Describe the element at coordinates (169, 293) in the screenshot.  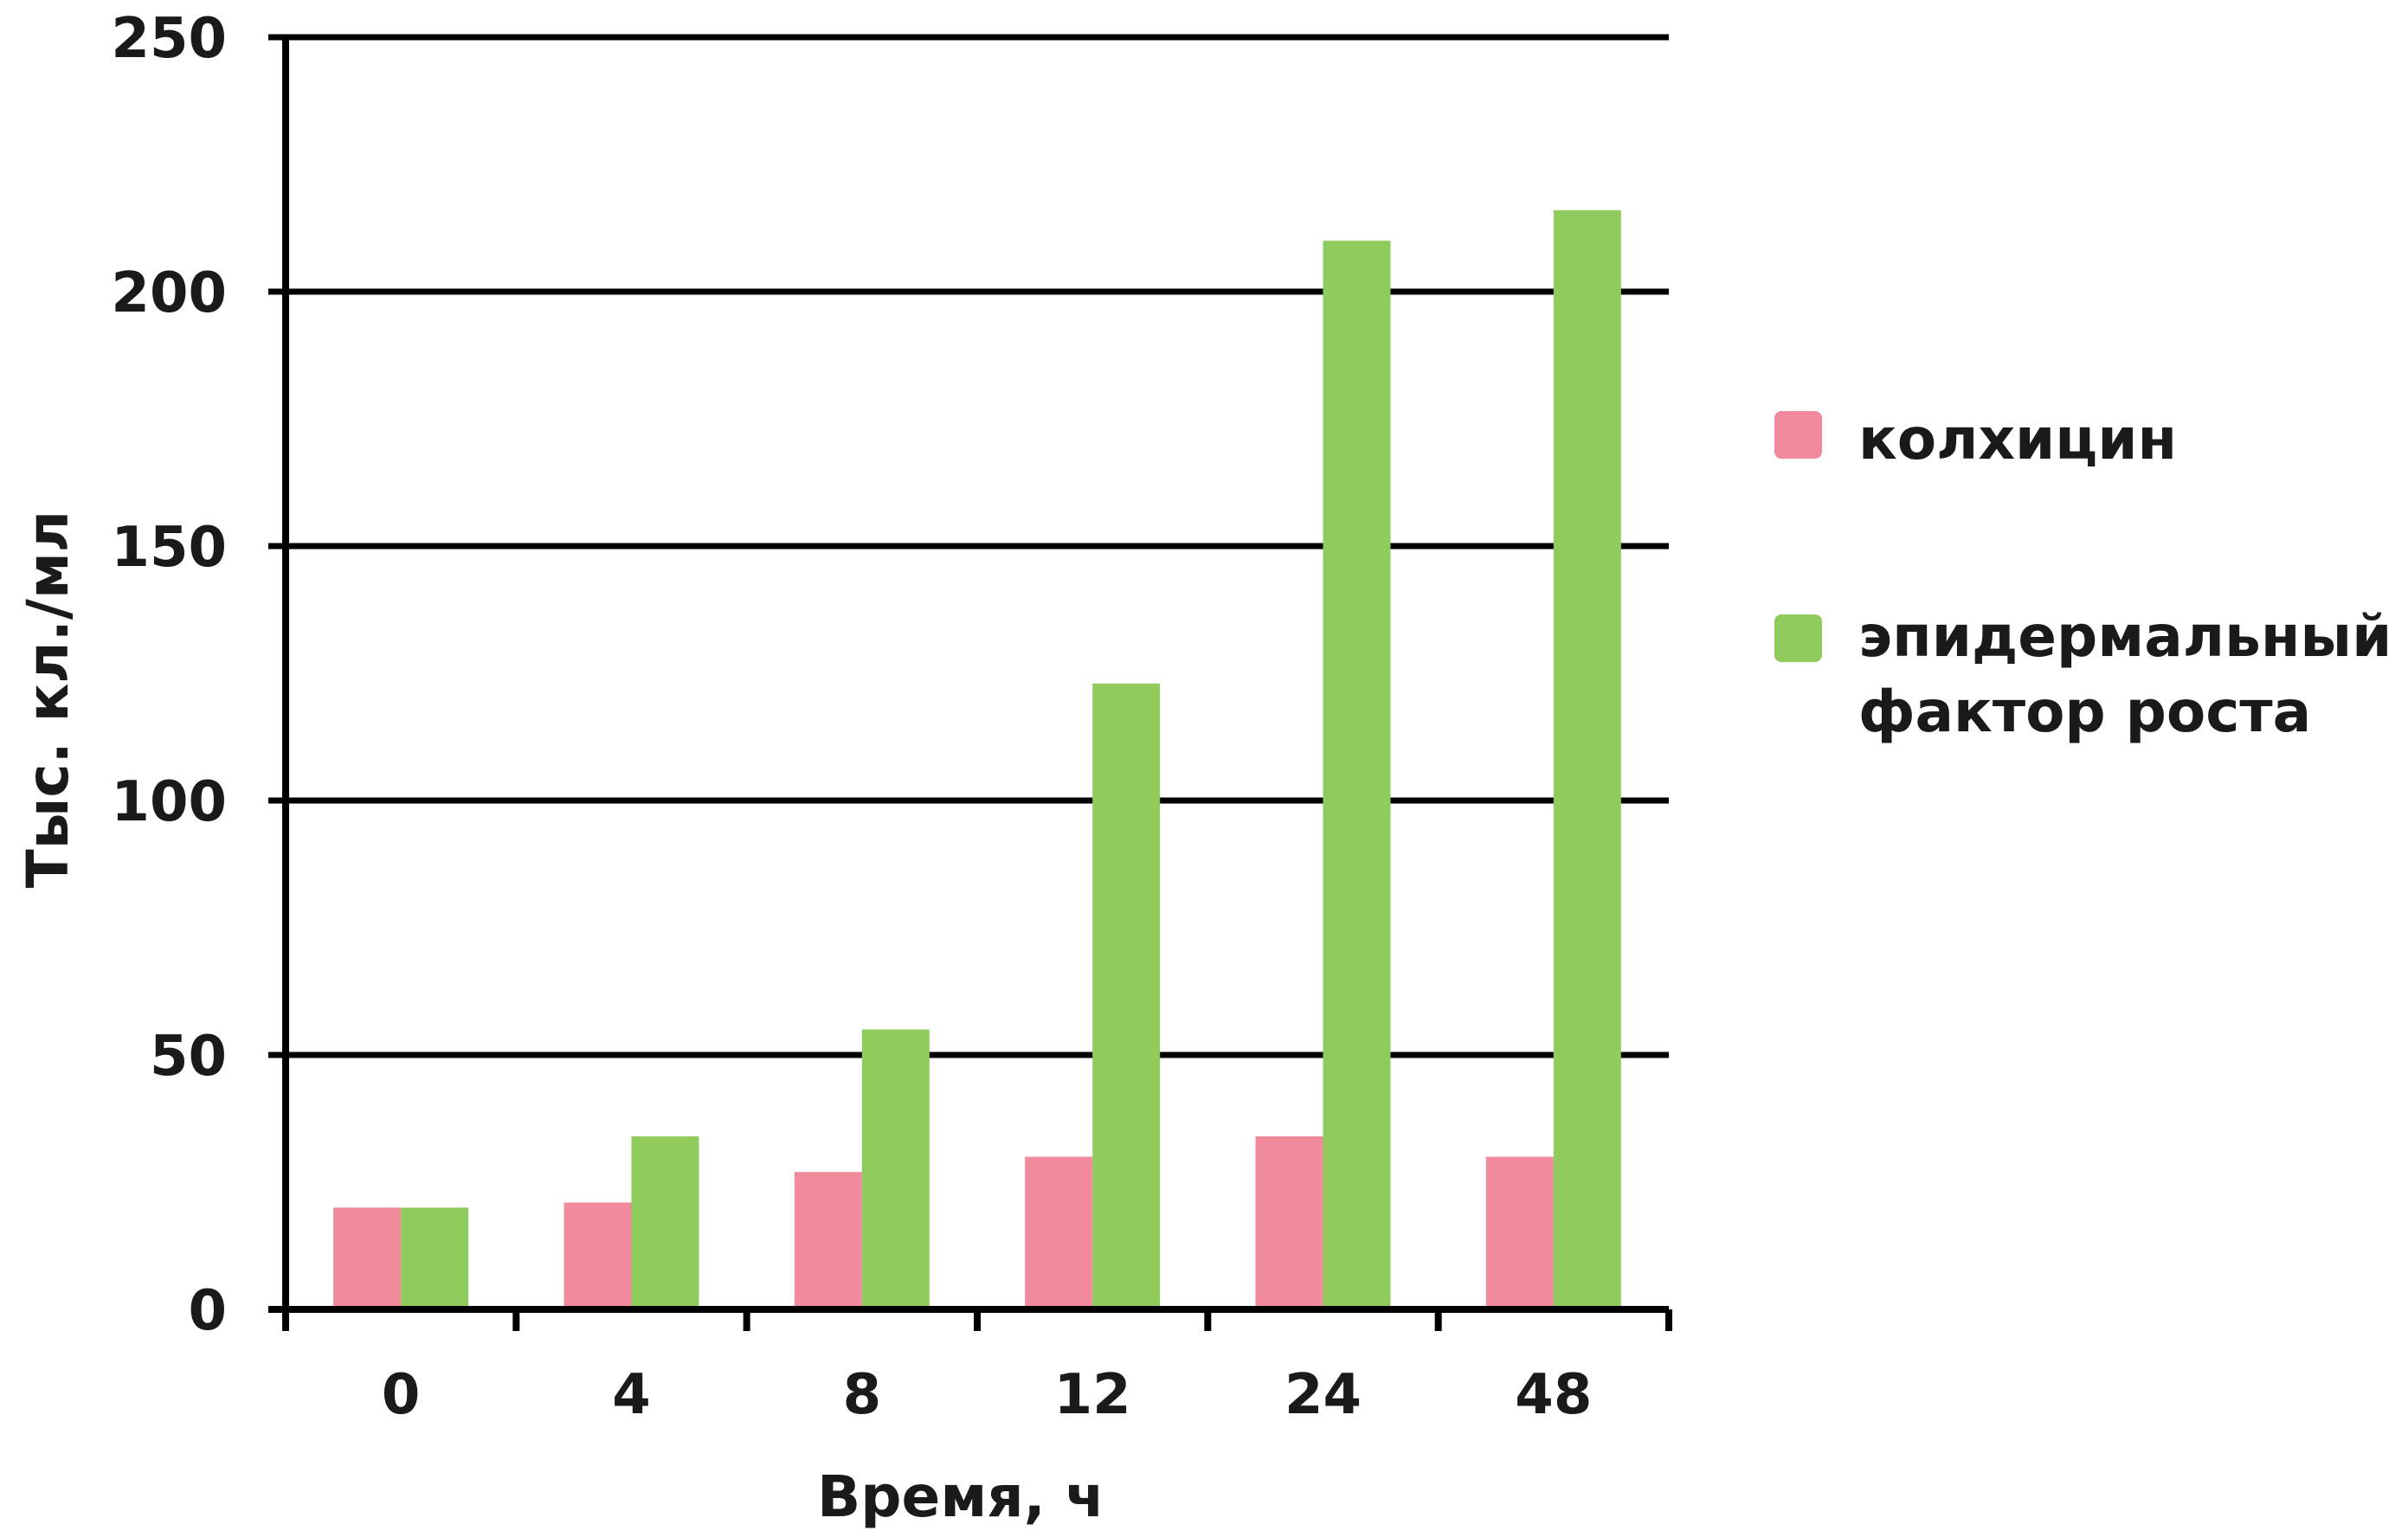
I see `y-tick-label: 200` at that location.